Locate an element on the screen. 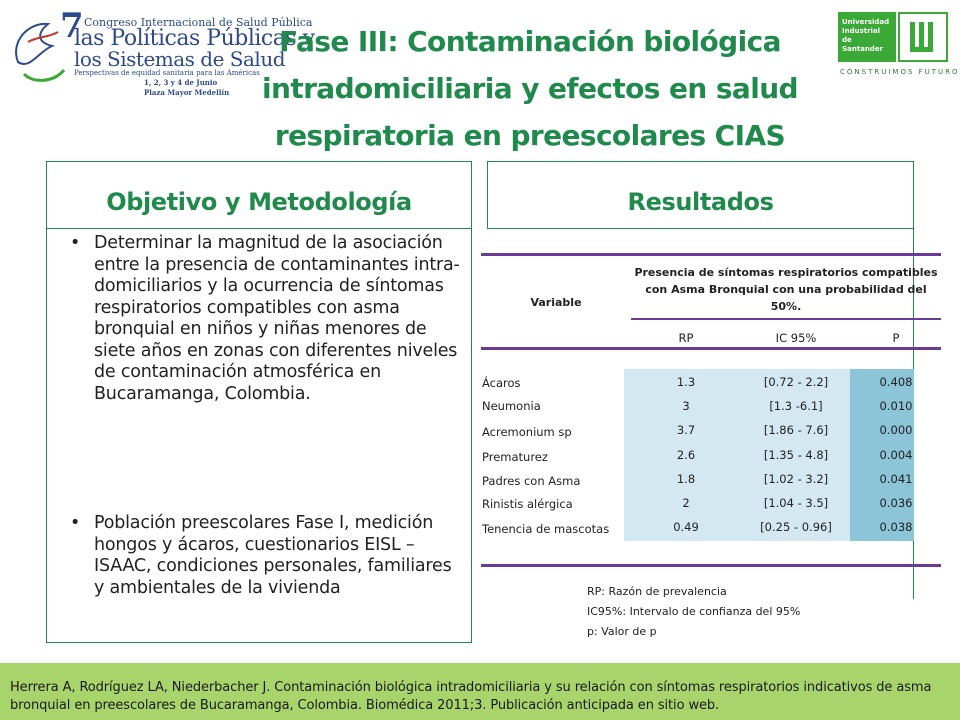  cell-p: 0.041 is located at coordinates (896, 478).